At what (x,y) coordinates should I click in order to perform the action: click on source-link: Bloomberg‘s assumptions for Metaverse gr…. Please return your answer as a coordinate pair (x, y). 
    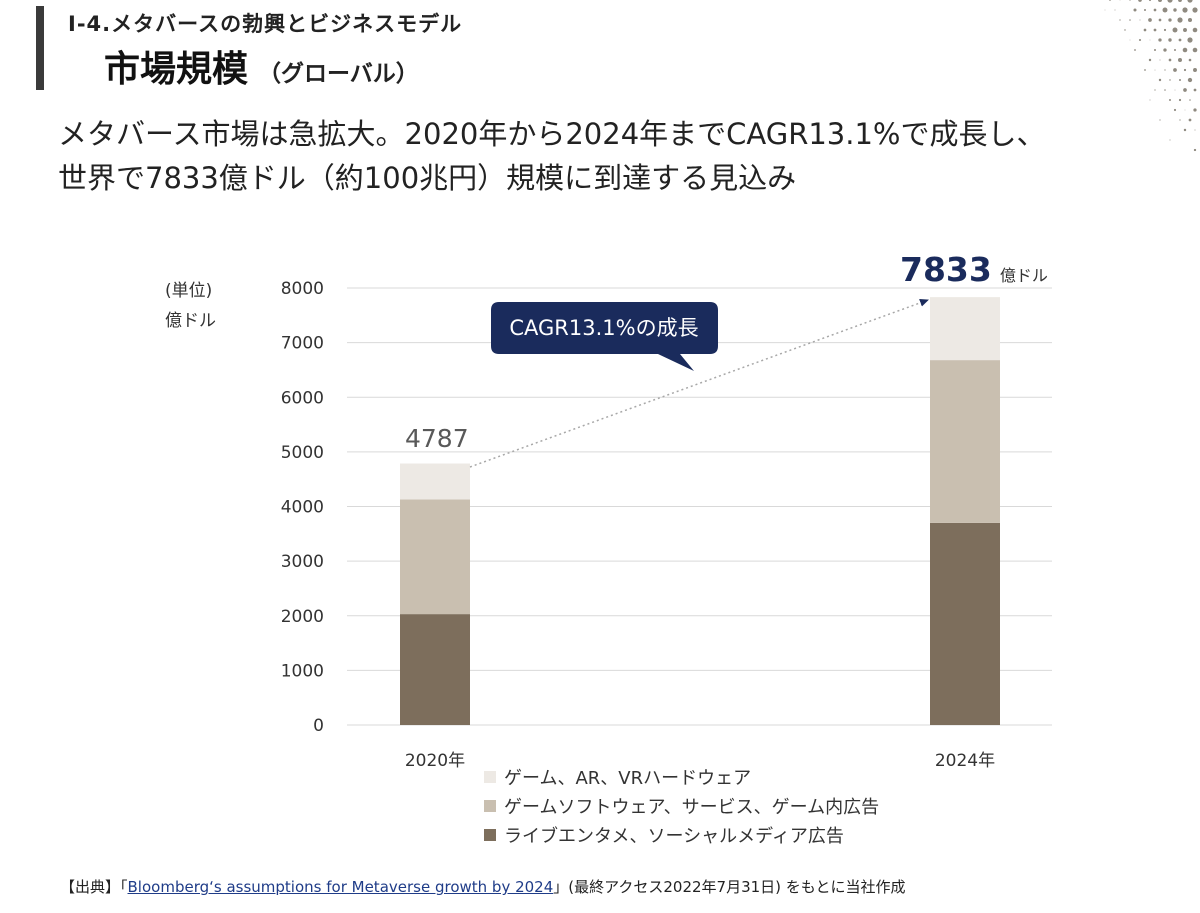
    Looking at the image, I should click on (340, 887).